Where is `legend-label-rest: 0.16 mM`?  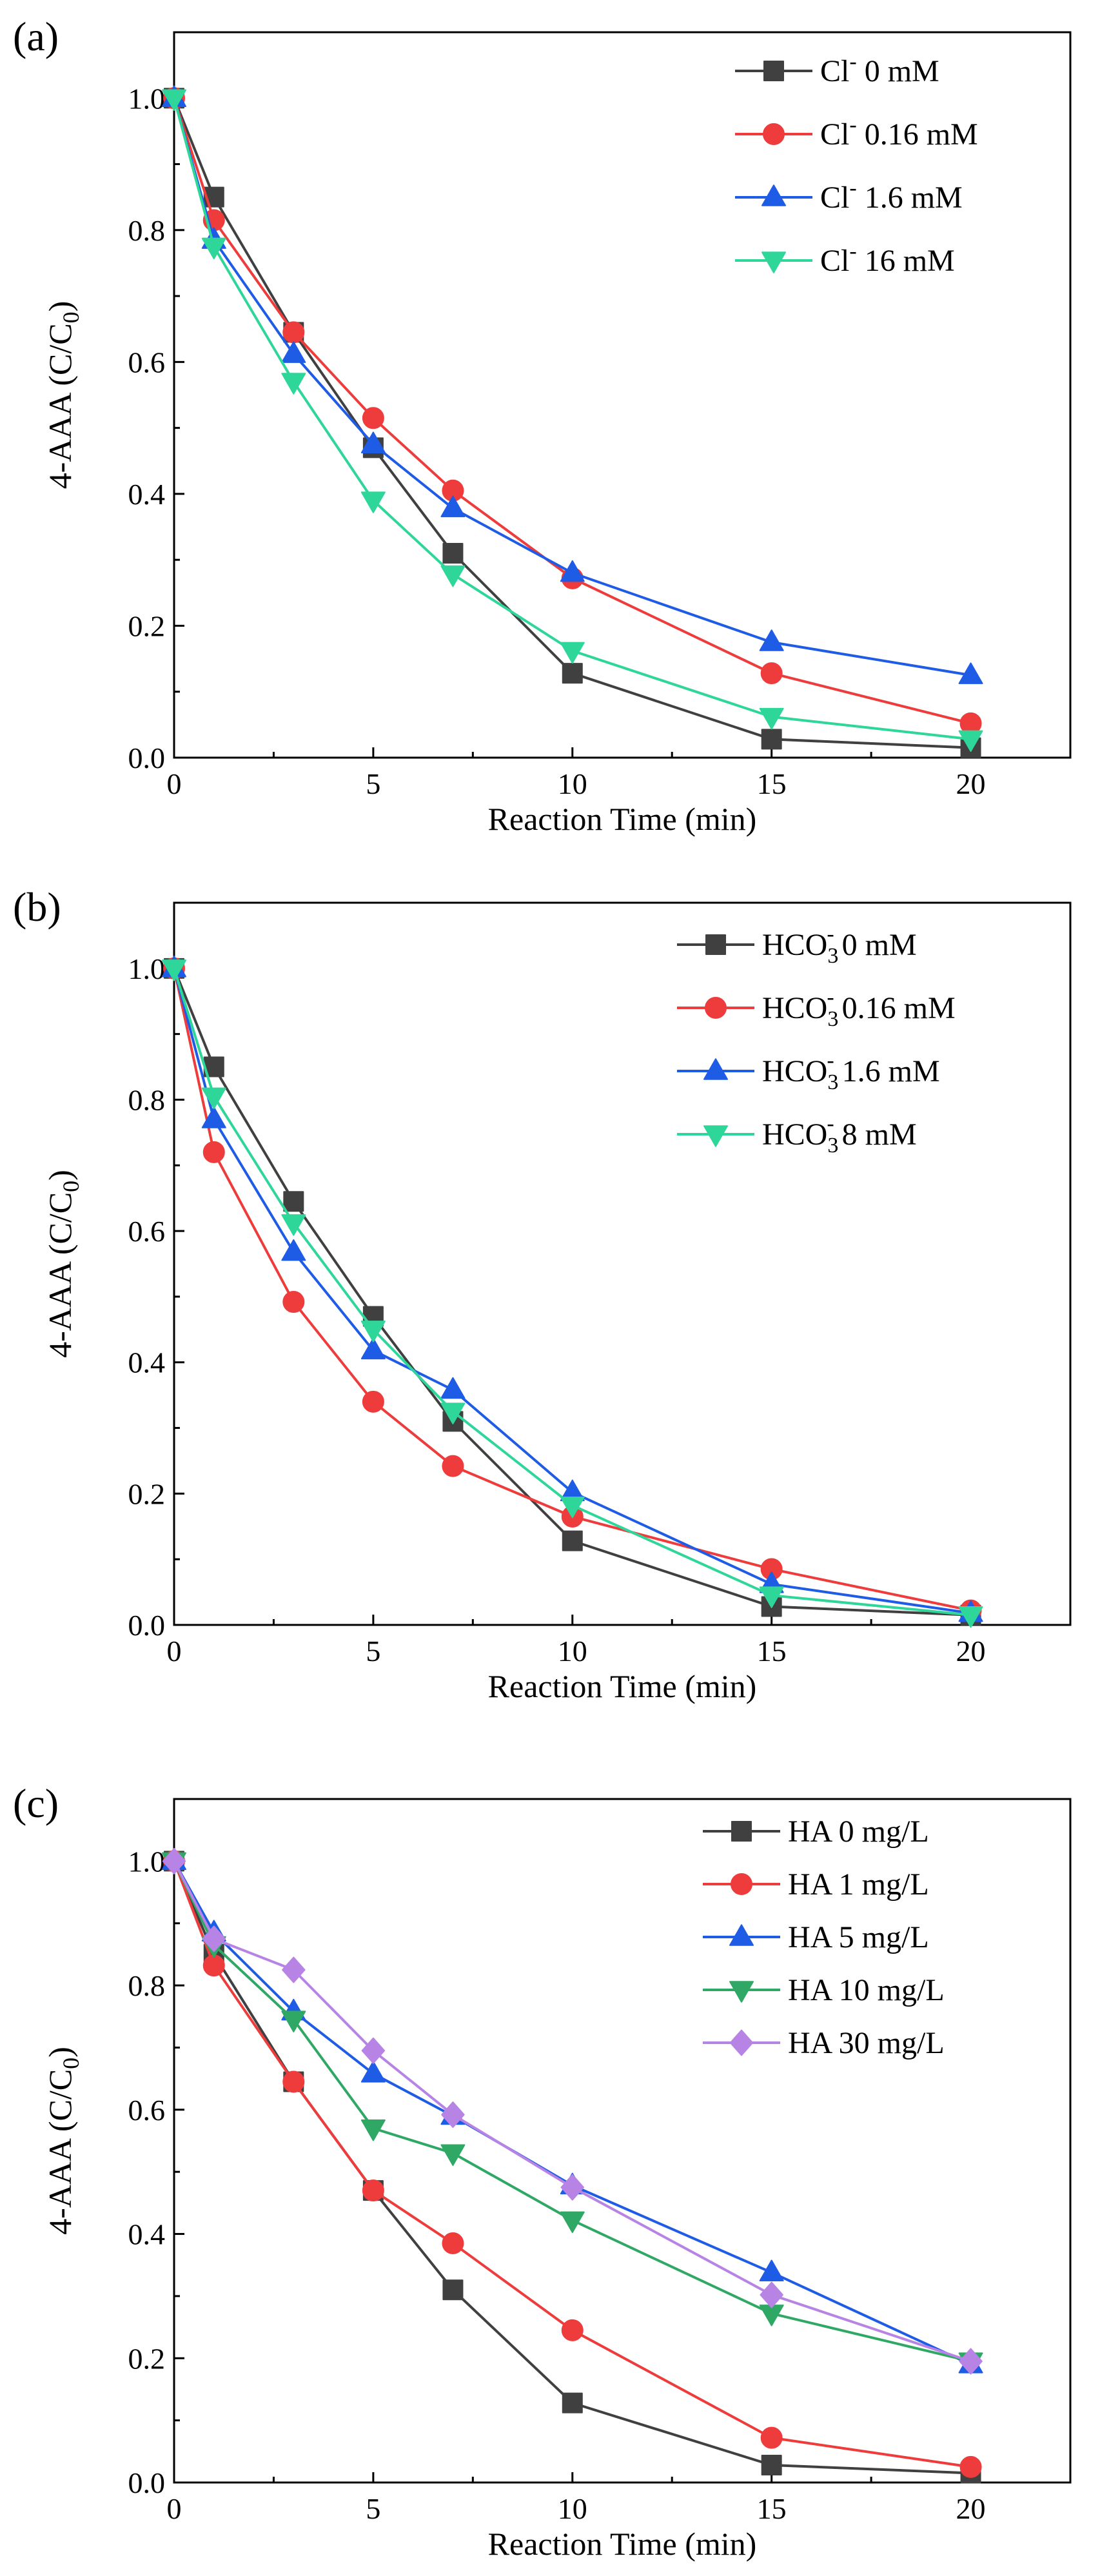
legend-label-rest: 0.16 mM is located at coordinates (917, 134).